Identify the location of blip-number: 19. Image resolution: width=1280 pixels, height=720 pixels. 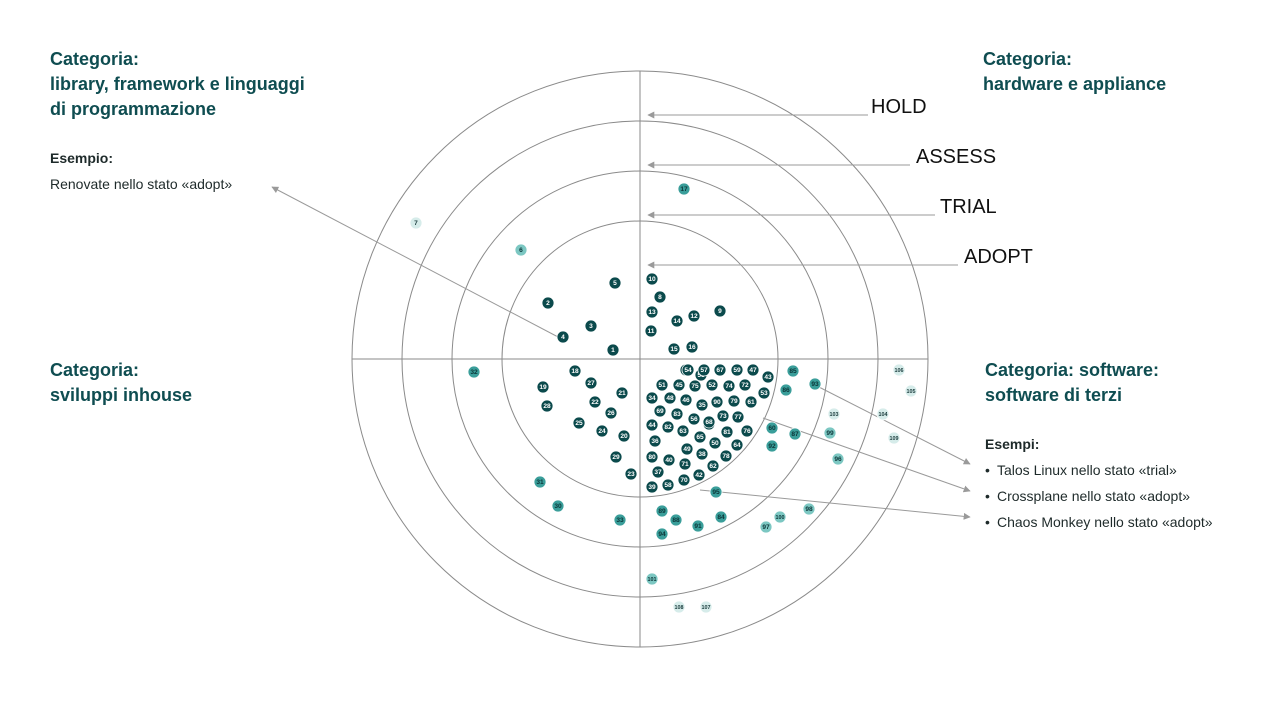
(543, 387).